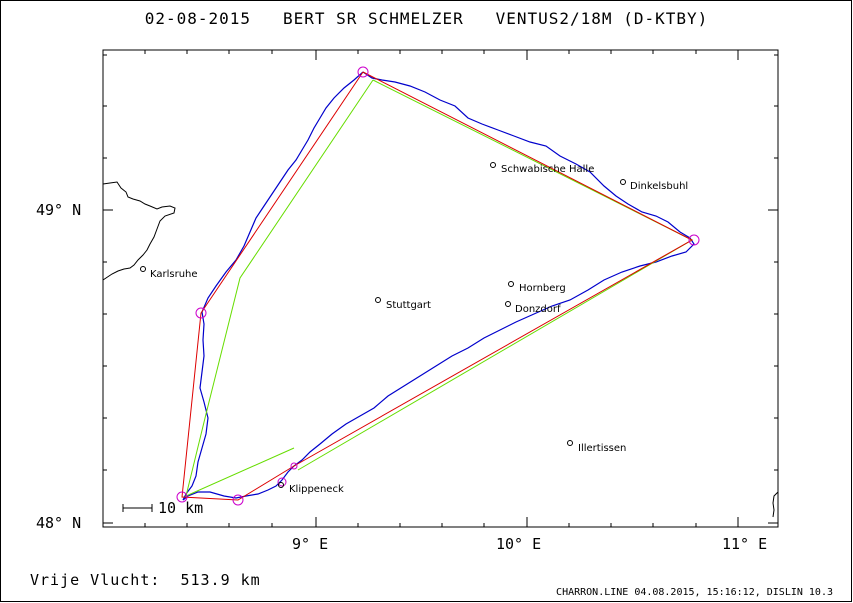 Image resolution: width=853 pixels, height=603 pixels. I want to click on lon-label-9: 9° E, so click(310, 544).